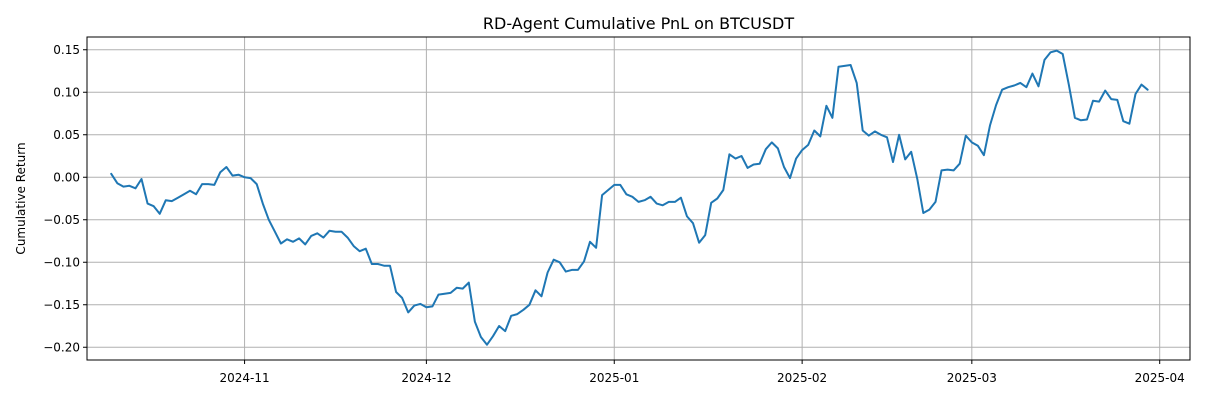 The image size is (1206, 400). I want to click on y-tick-label: −0.20, so click(61, 347).